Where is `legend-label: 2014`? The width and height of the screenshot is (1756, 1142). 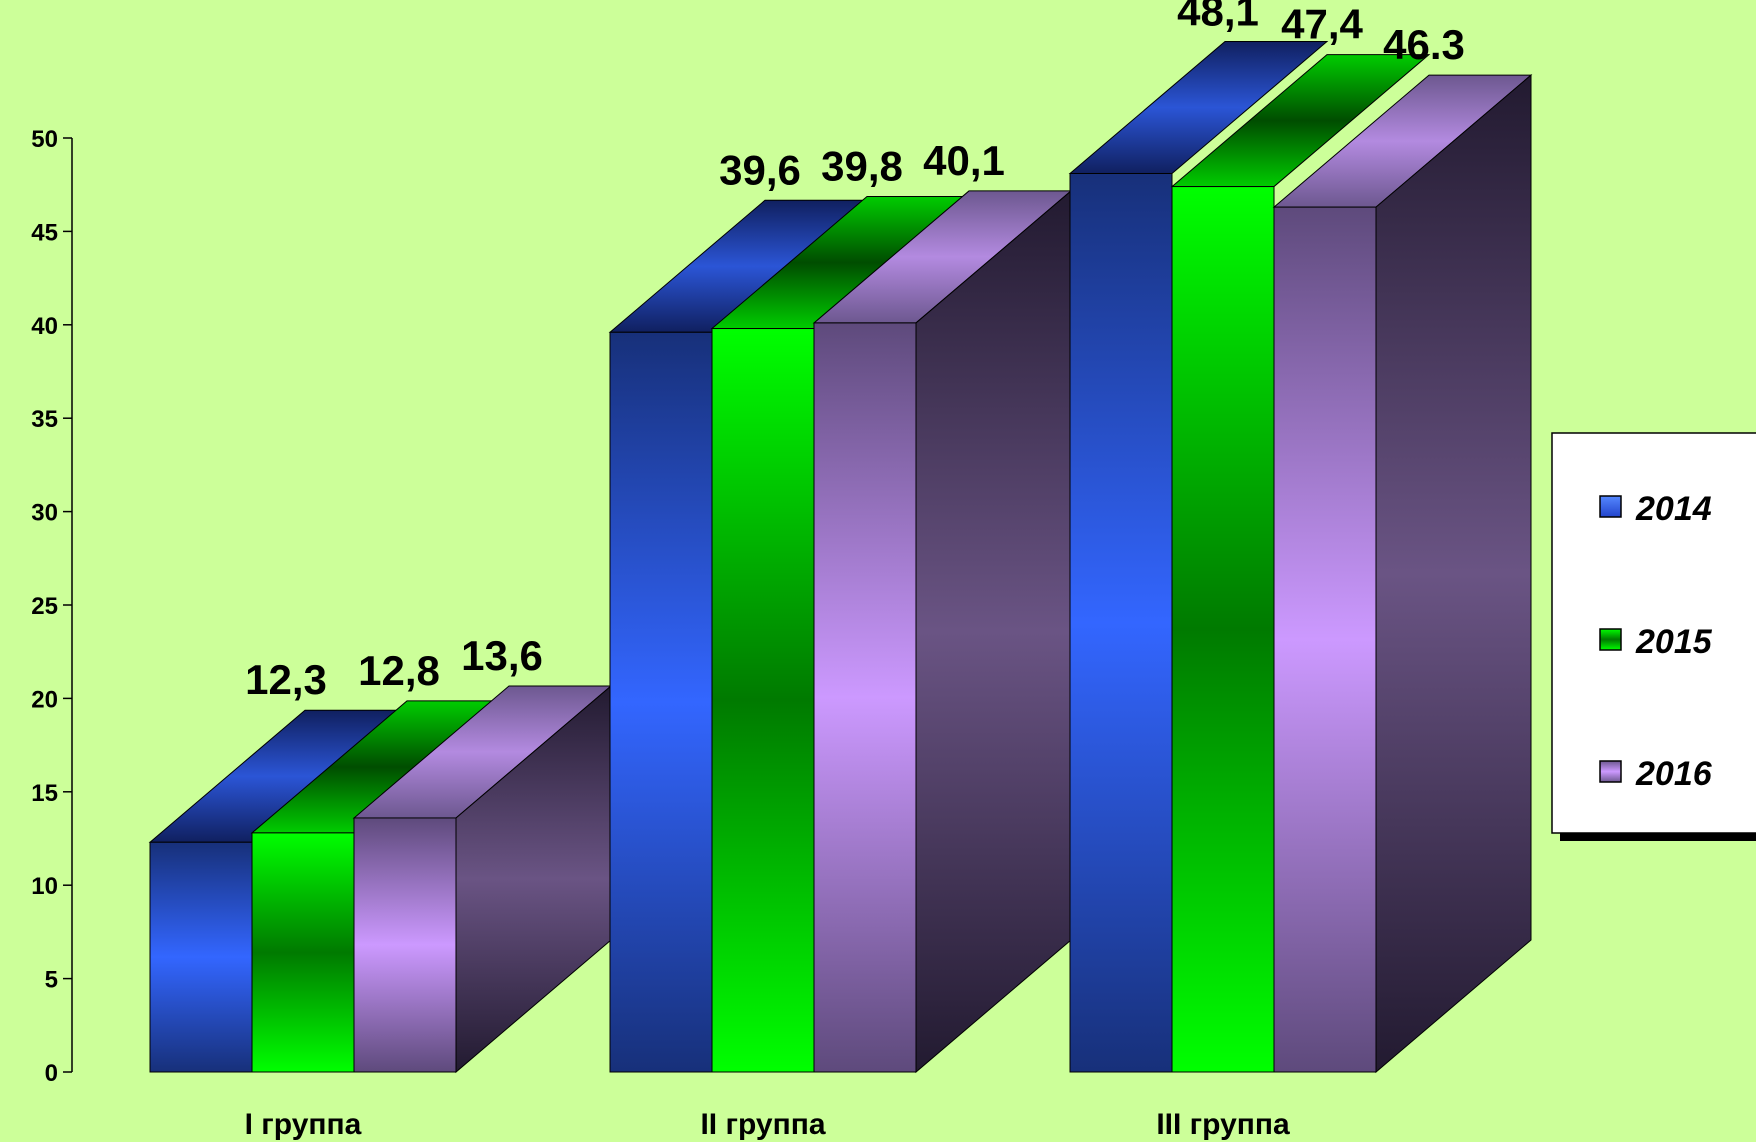
legend-label: 2014 is located at coordinates (1673, 509).